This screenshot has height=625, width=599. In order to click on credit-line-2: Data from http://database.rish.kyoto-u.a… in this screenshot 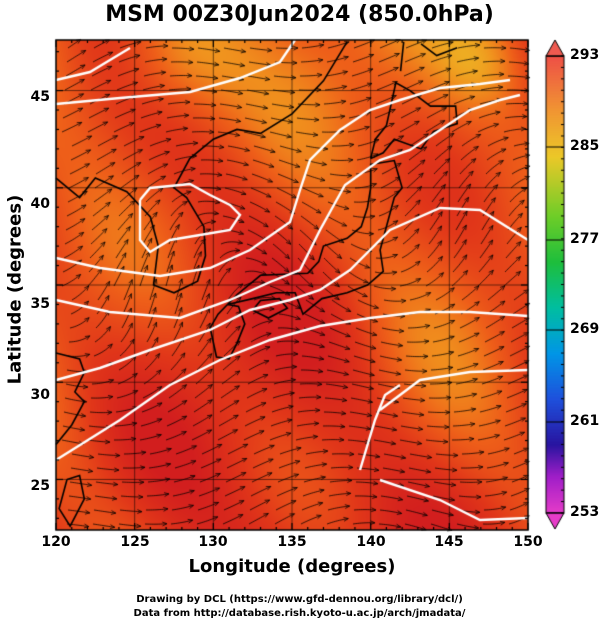, I will do `click(299, 613)`.